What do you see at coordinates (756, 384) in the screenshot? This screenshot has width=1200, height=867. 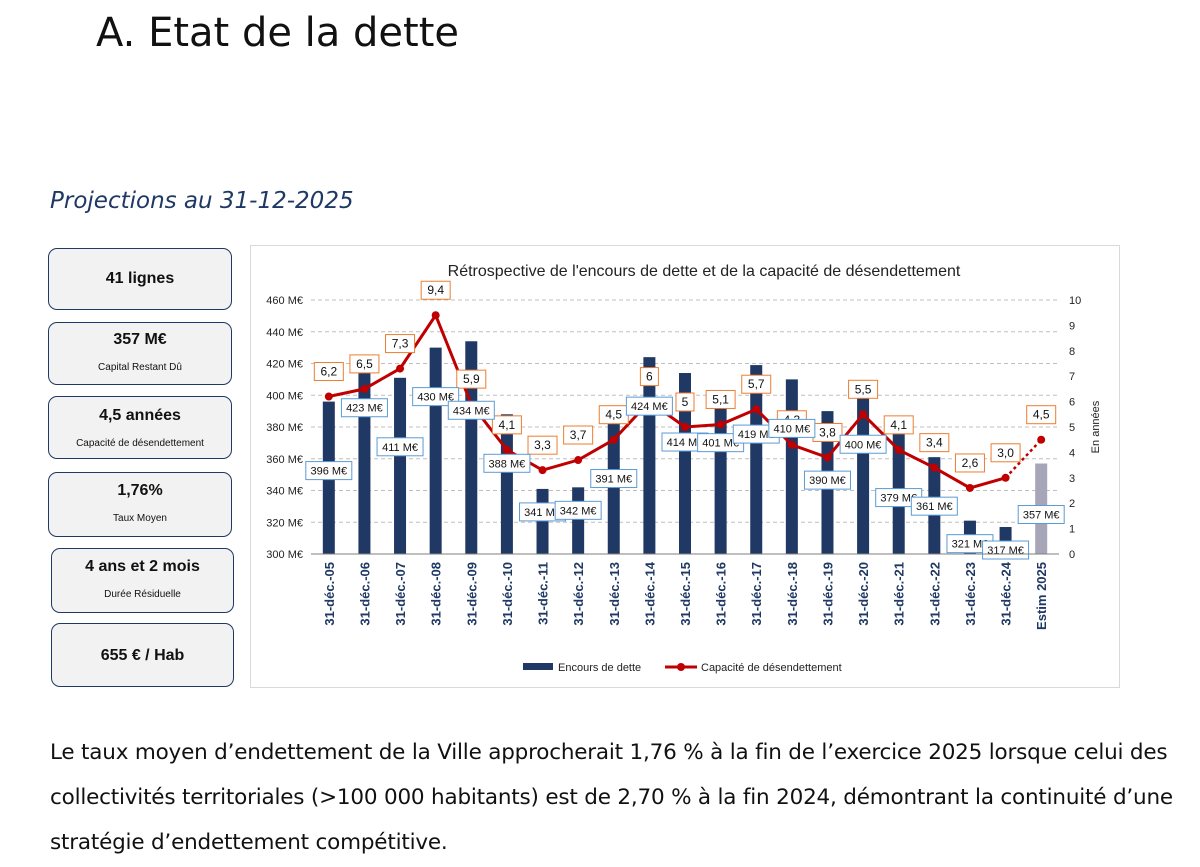 I see `ratio-label: 5,7` at bounding box center [756, 384].